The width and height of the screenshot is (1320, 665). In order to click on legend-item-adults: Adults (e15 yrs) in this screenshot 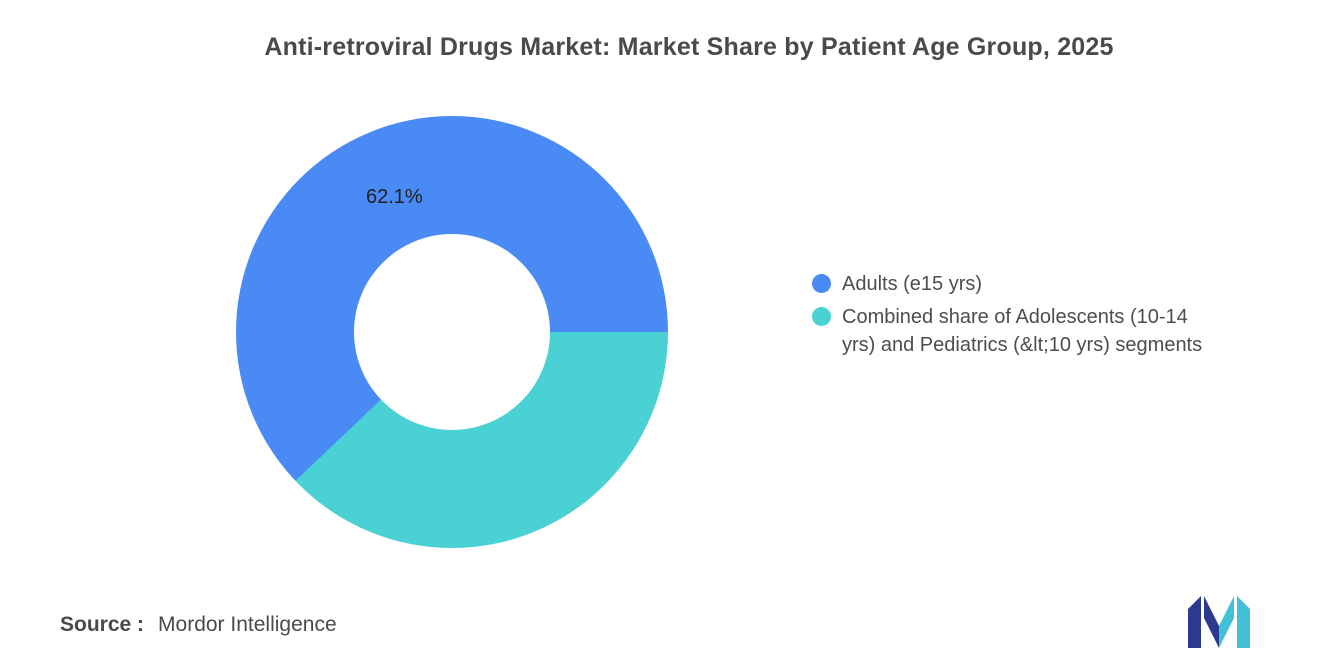, I will do `click(1032, 284)`.